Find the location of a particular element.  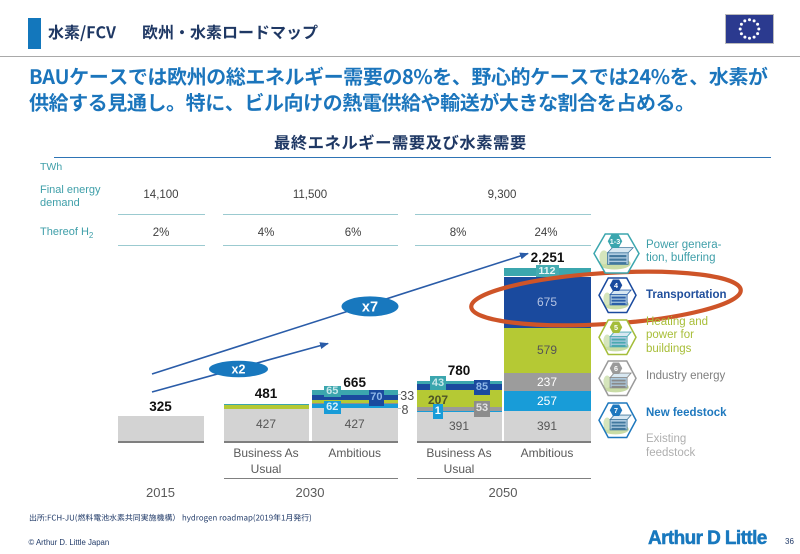

svg-text: 6 is located at coordinates (616, 368).